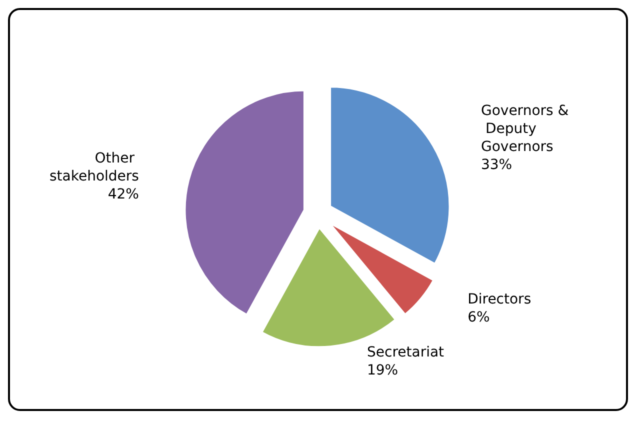 The width and height of the screenshot is (640, 423). What do you see at coordinates (405, 352) in the screenshot?
I see `slice-label: Secretariat` at bounding box center [405, 352].